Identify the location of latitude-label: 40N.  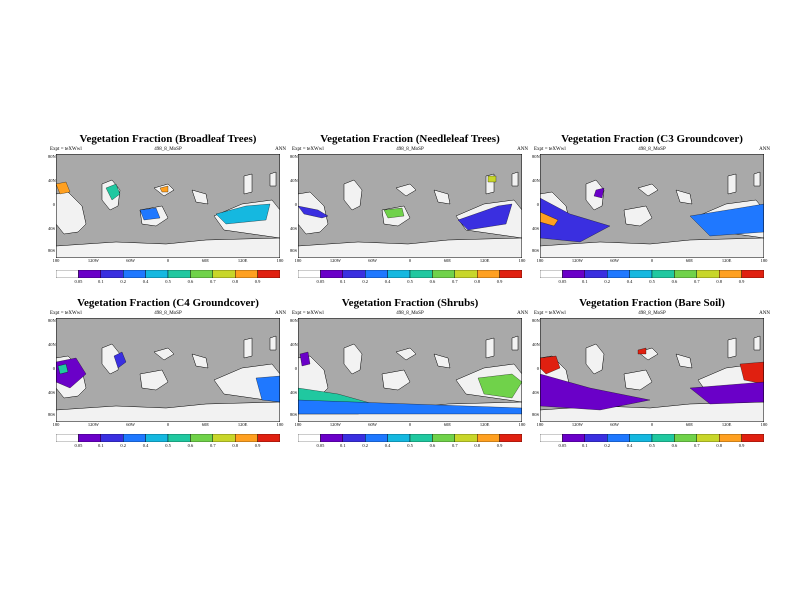
(52, 180).